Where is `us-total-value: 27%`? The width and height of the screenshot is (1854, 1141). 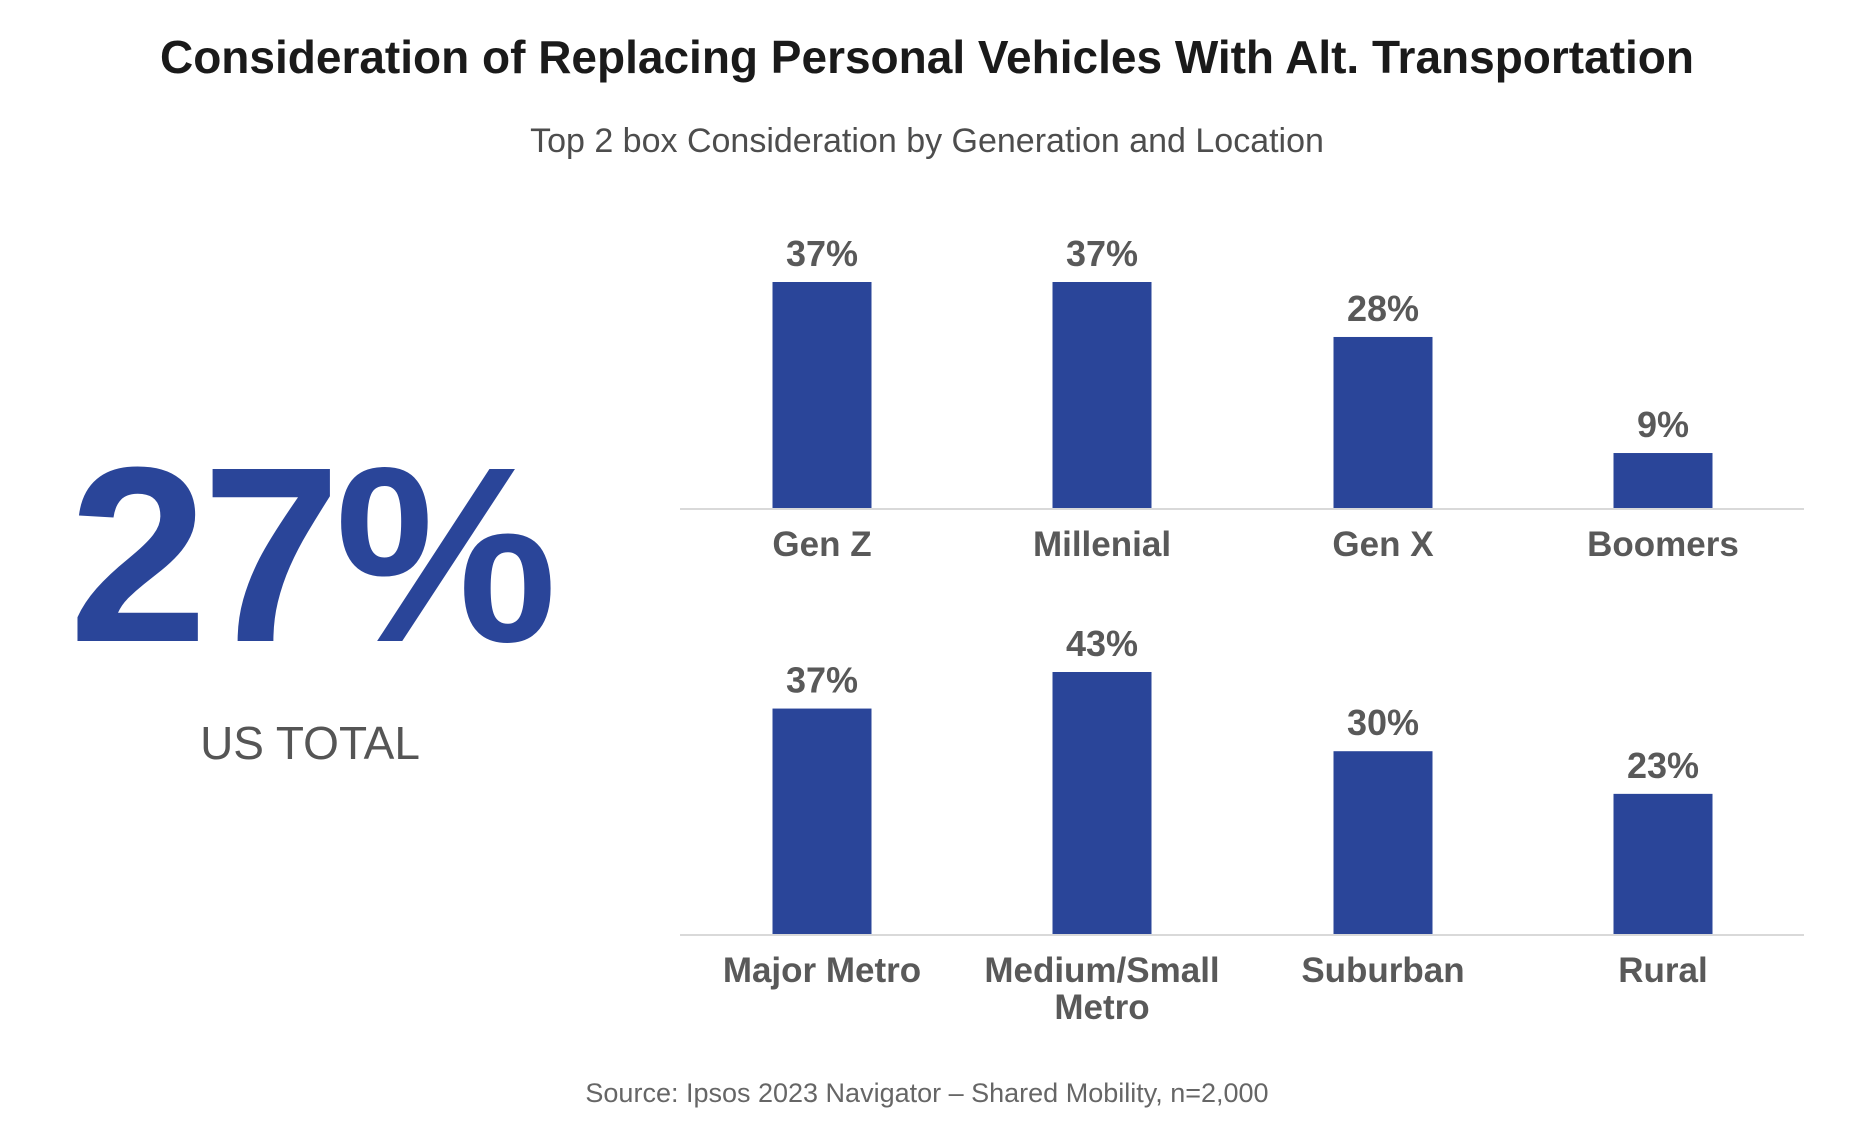
us-total-value: 27% is located at coordinates (312, 554).